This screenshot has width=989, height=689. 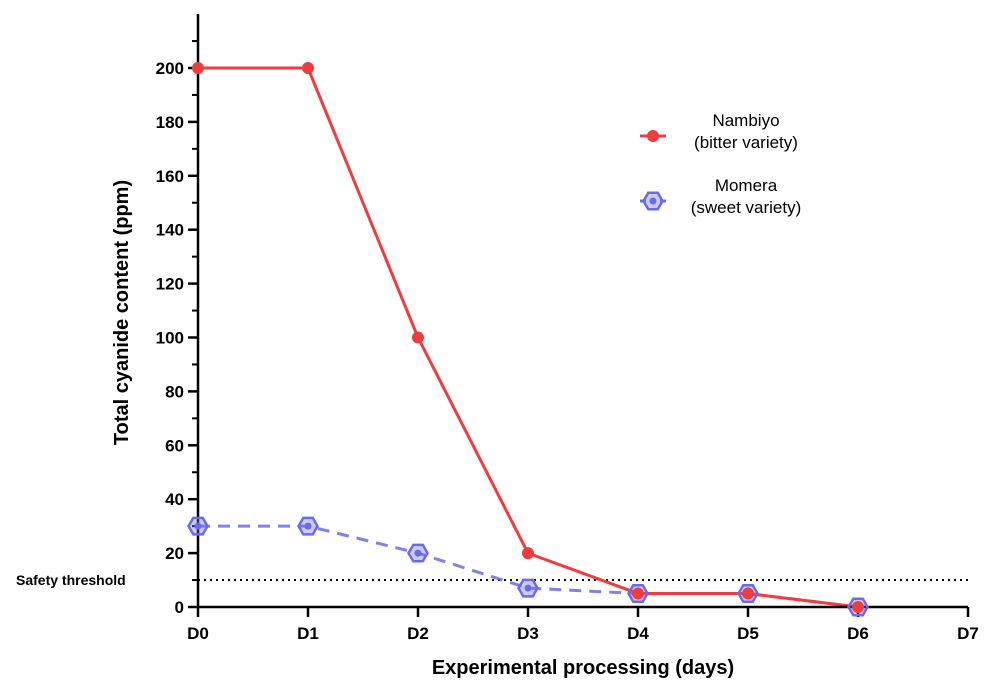 I want to click on y-tick-label: 80, so click(x=174, y=391).